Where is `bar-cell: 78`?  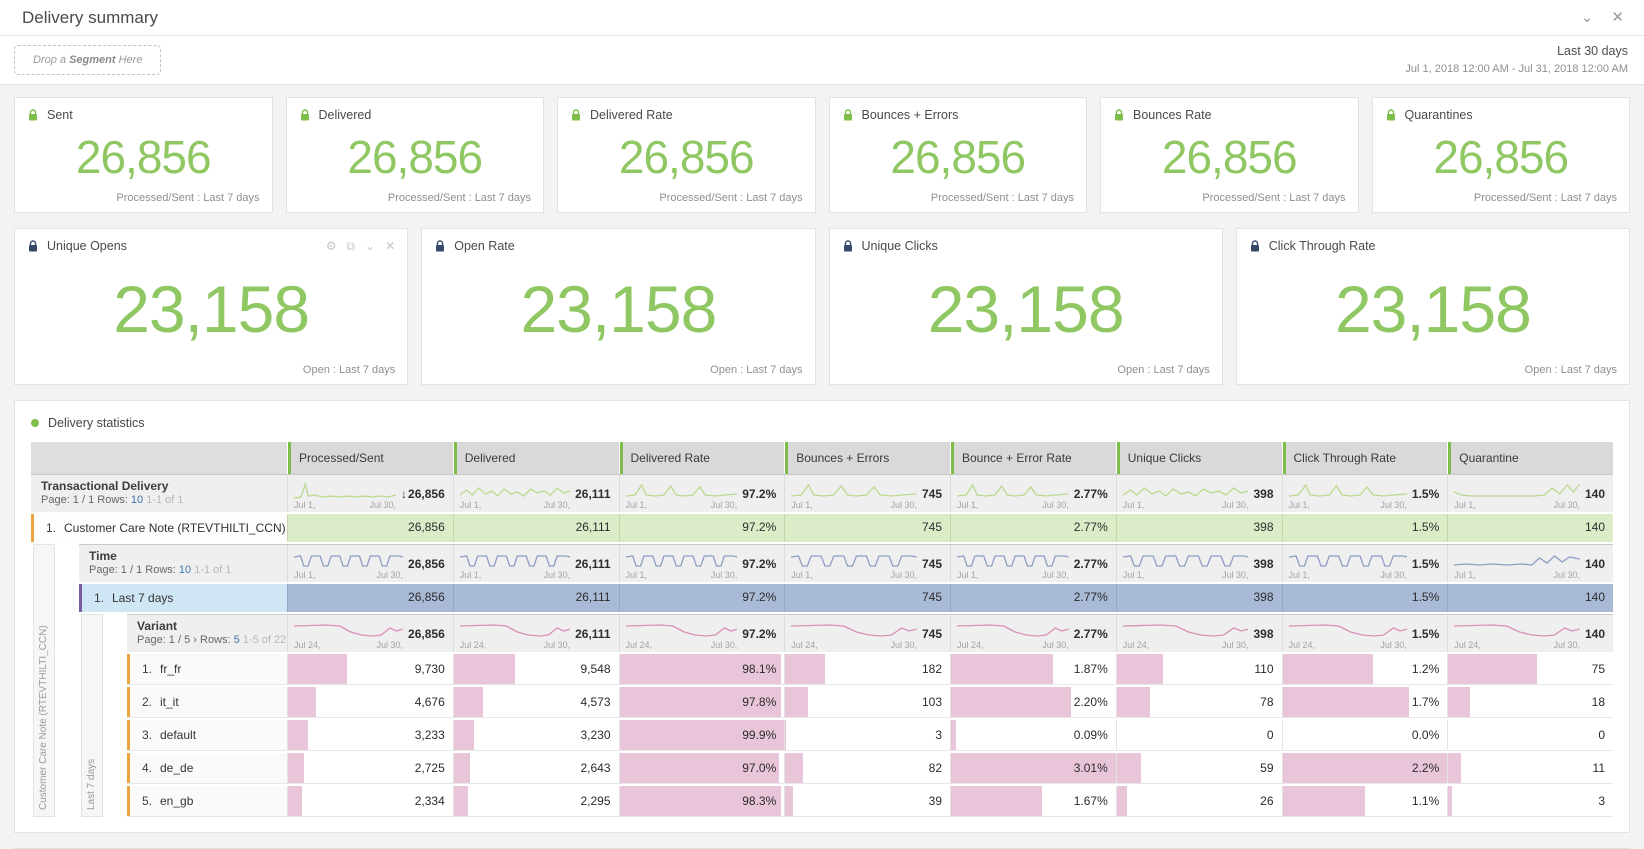
bar-cell: 78 is located at coordinates (1198, 702).